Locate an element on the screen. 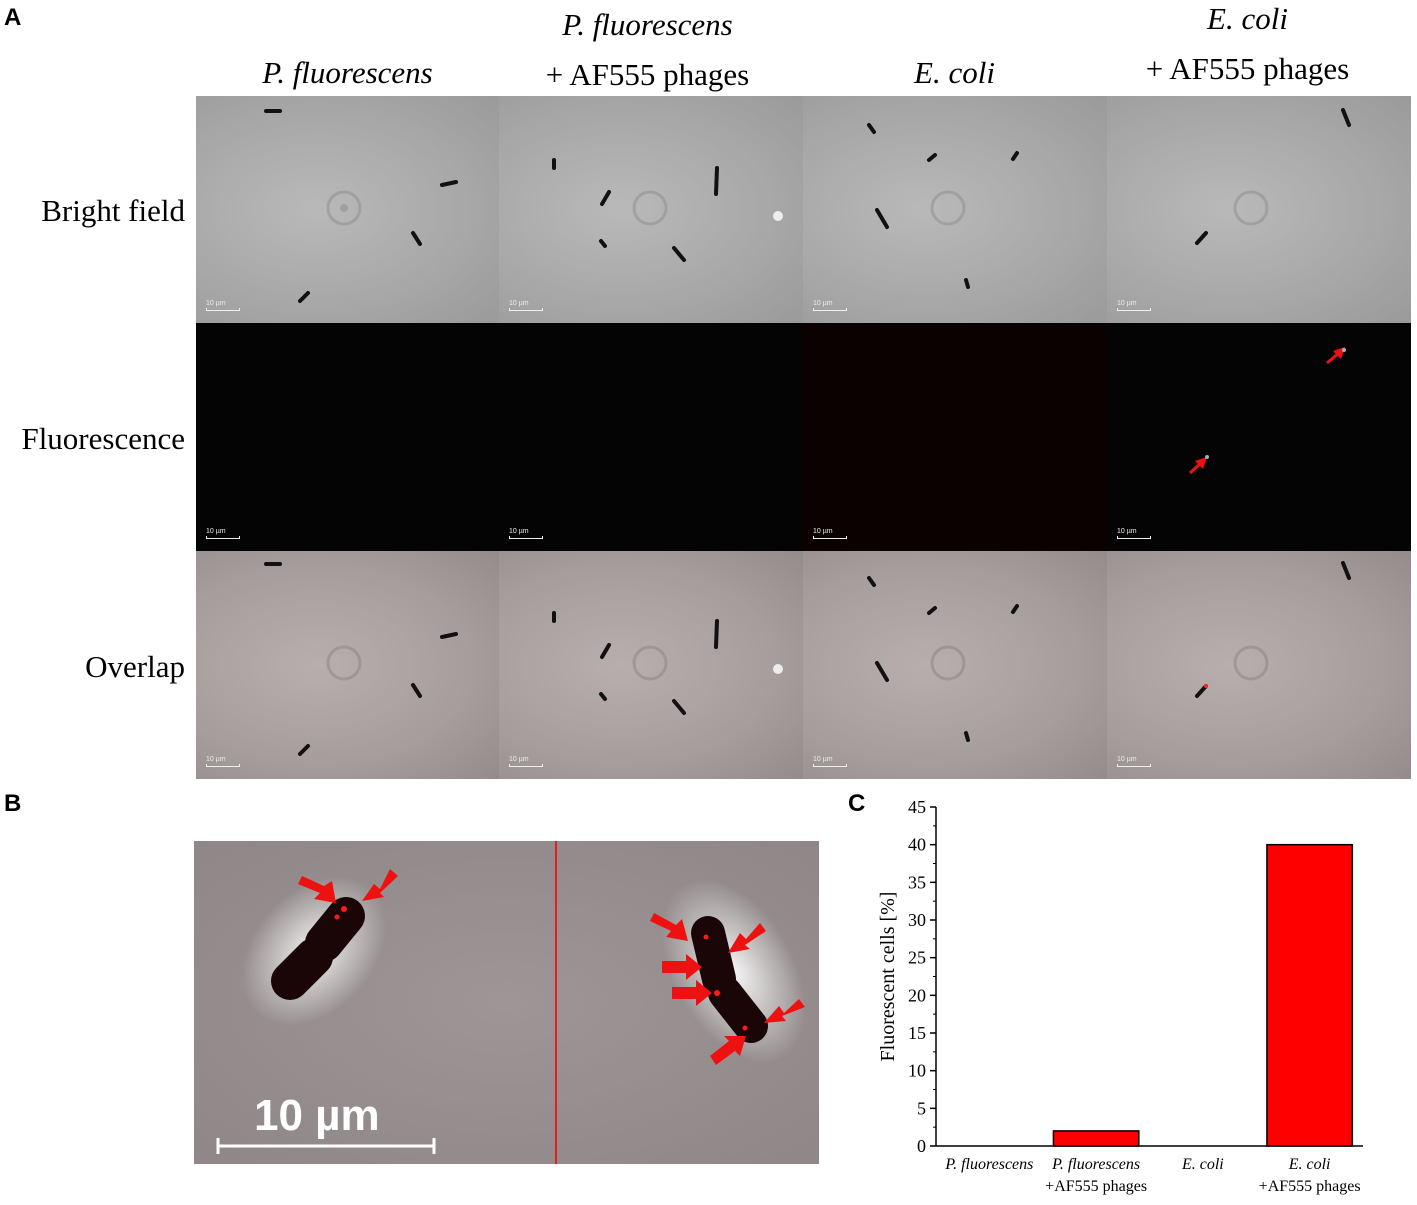 Image resolution: width=1417 pixels, height=1205 pixels. column-2-suffix: + AF555 phages is located at coordinates (647, 74).